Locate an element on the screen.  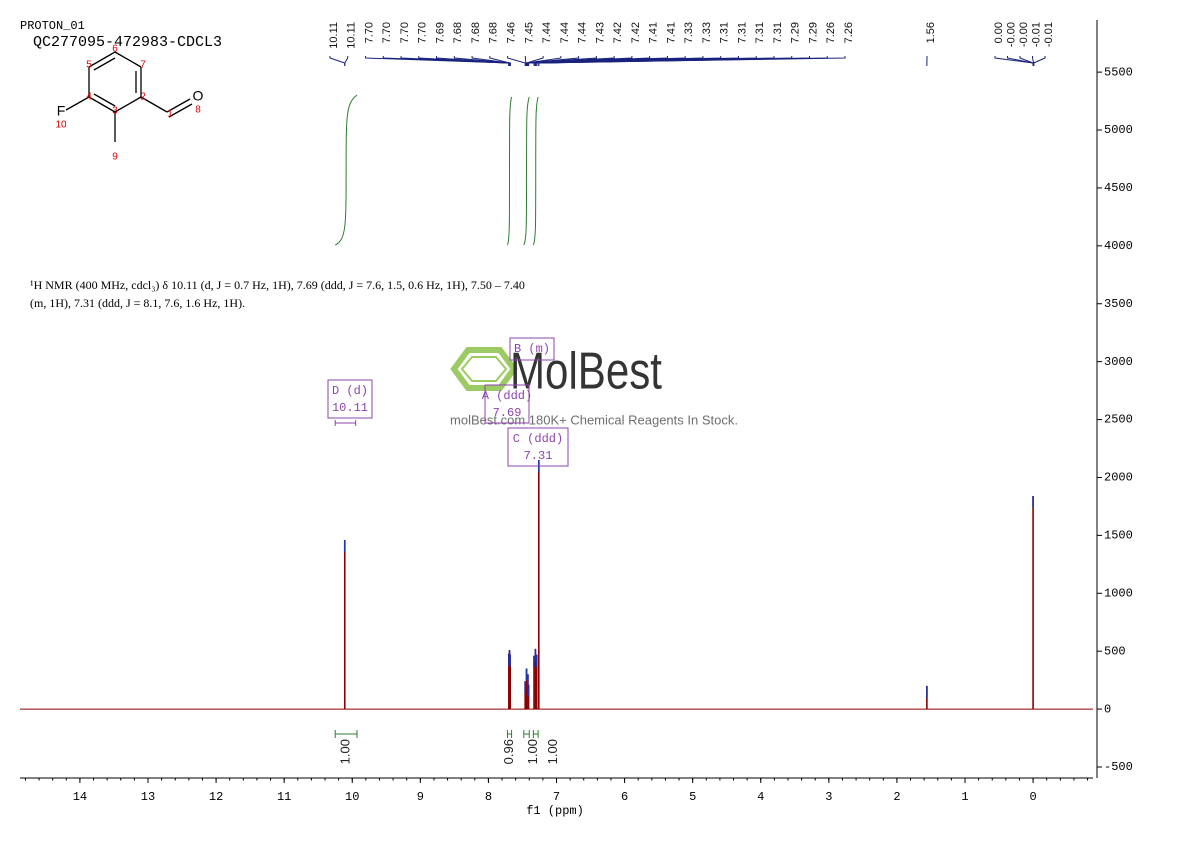
x-tick-label: 3 is located at coordinates (828, 797).